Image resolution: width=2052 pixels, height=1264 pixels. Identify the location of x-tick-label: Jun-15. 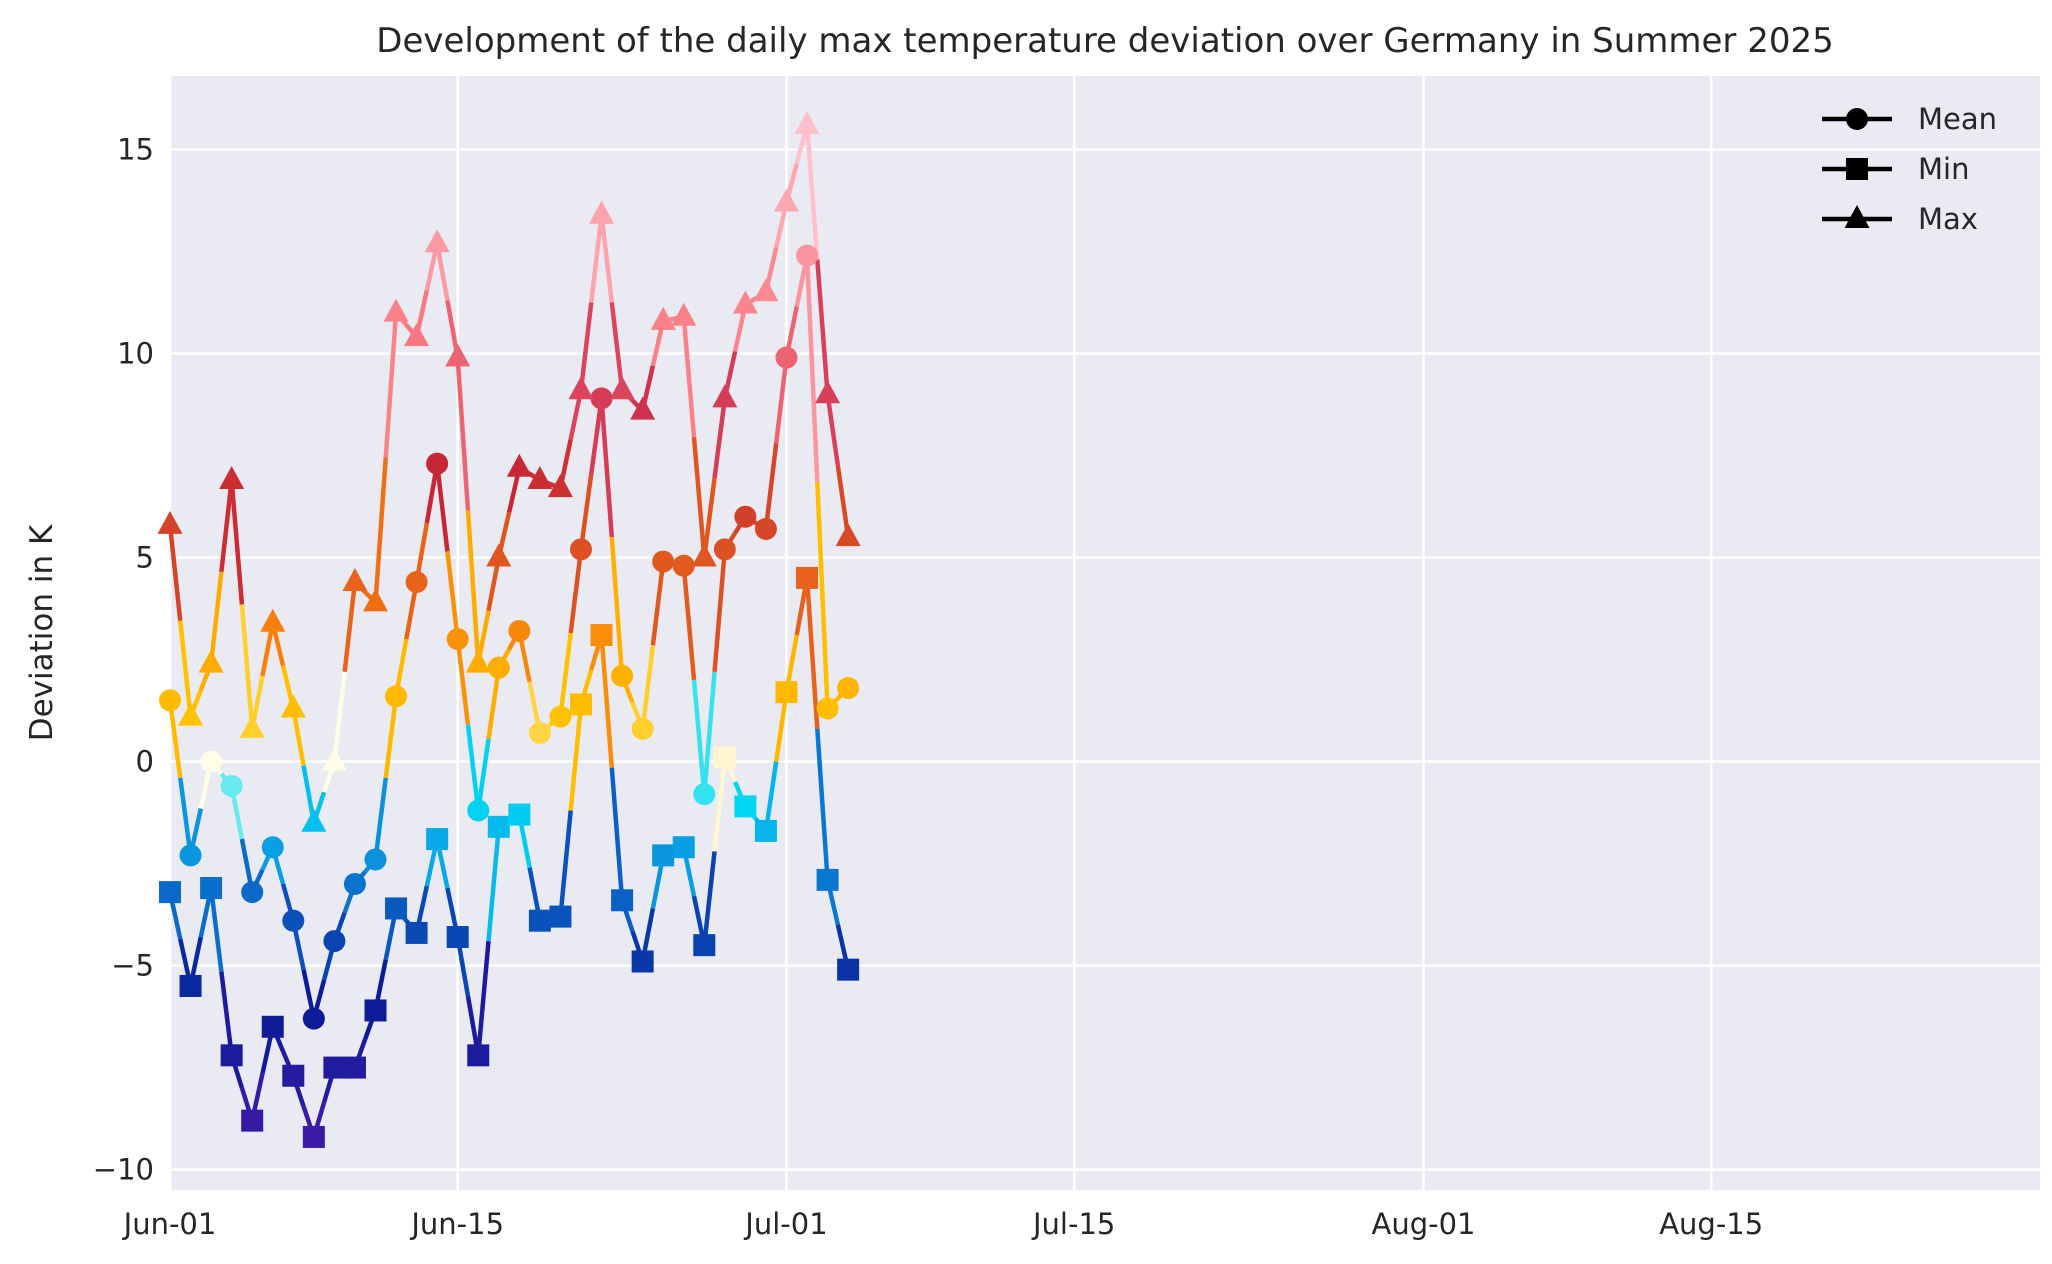
(456, 1224).